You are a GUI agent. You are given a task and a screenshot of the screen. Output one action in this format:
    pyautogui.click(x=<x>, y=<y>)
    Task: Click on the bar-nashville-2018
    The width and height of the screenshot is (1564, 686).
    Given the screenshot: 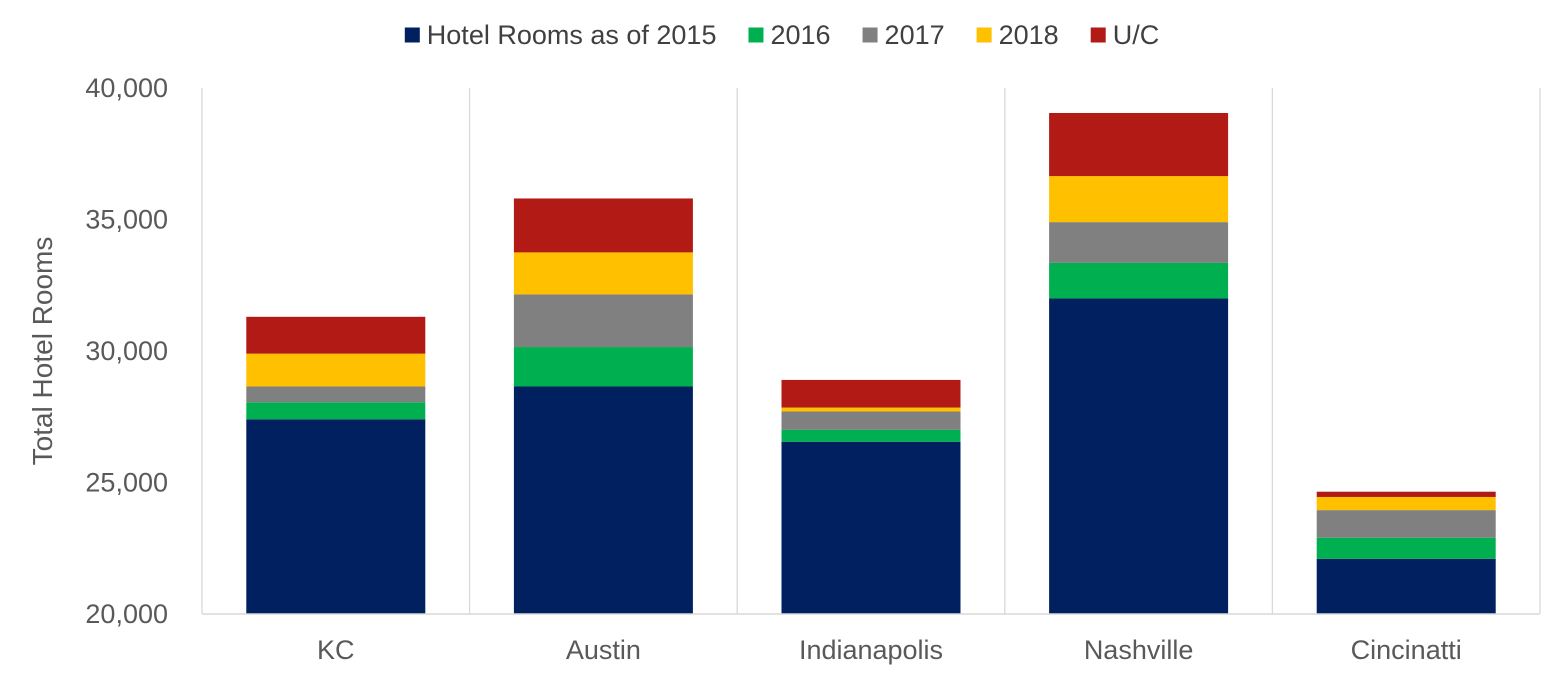 What is the action you would take?
    pyautogui.click(x=1139, y=199)
    